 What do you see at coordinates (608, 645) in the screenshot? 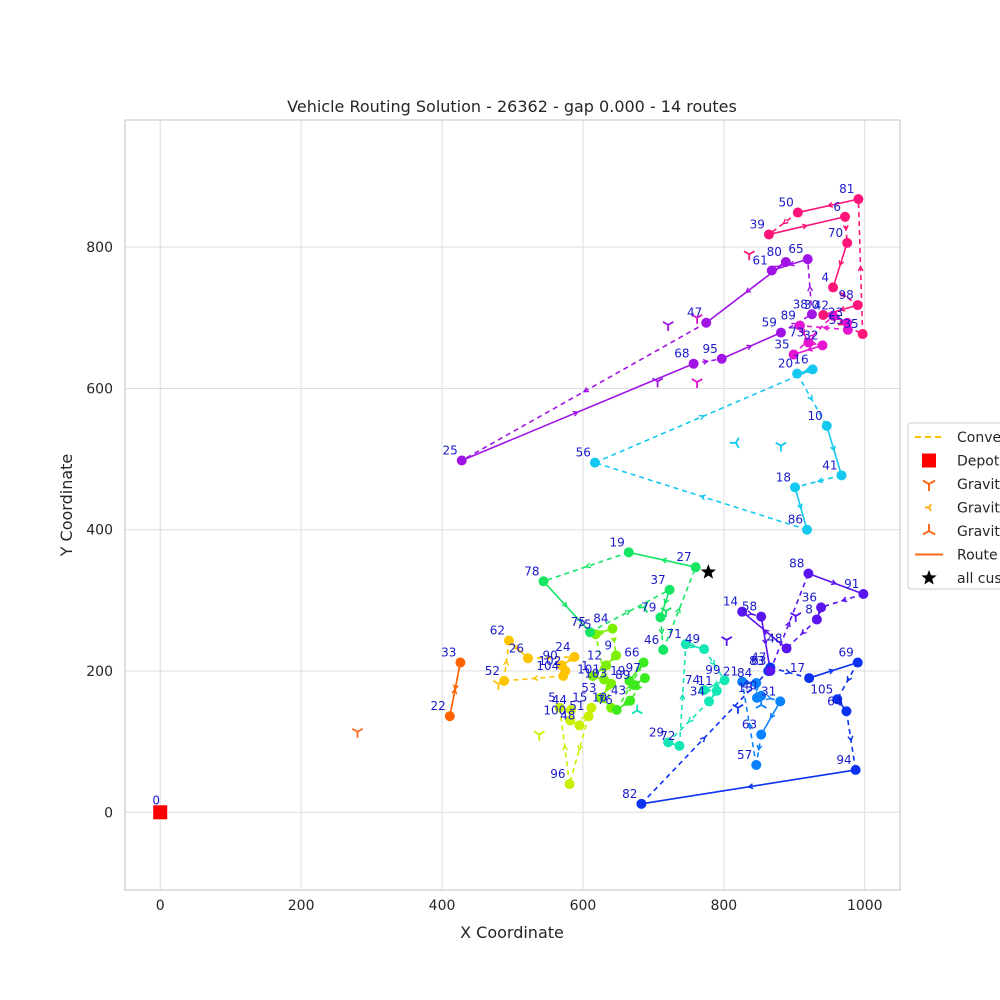
I see `customer-id-label: 9` at bounding box center [608, 645].